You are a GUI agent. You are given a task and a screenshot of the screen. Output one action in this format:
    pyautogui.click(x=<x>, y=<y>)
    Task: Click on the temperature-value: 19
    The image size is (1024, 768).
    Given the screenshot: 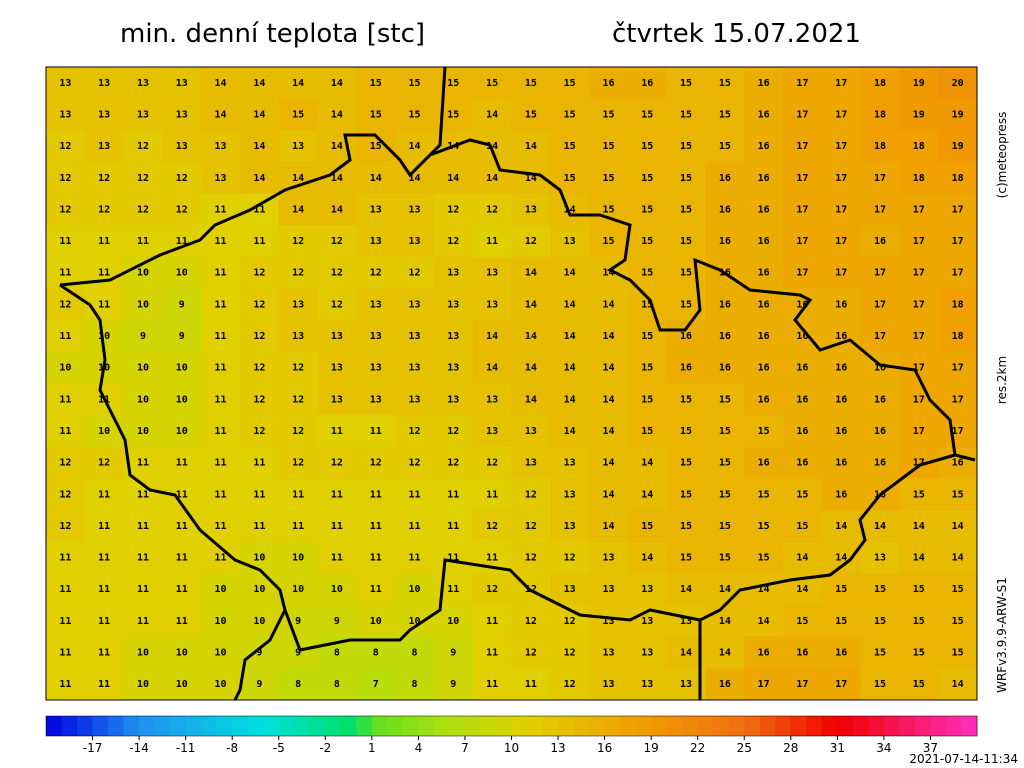 What is the action you would take?
    pyautogui.click(x=958, y=146)
    